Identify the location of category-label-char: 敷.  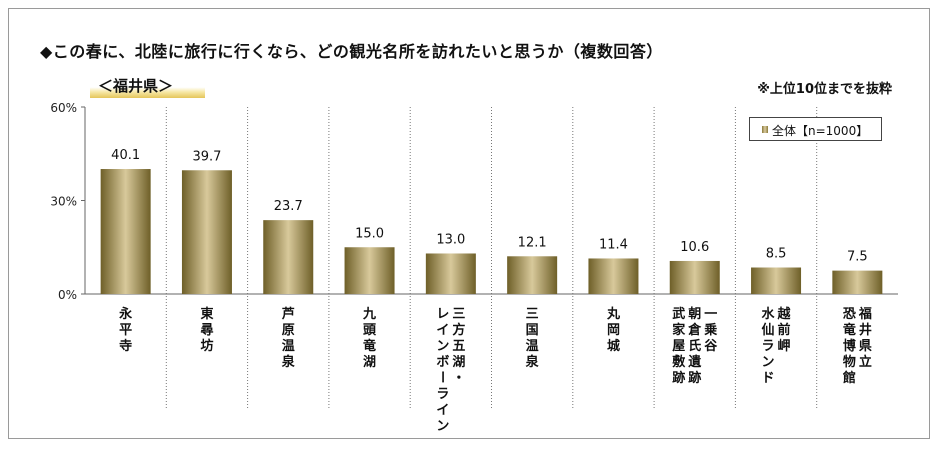
(679, 362).